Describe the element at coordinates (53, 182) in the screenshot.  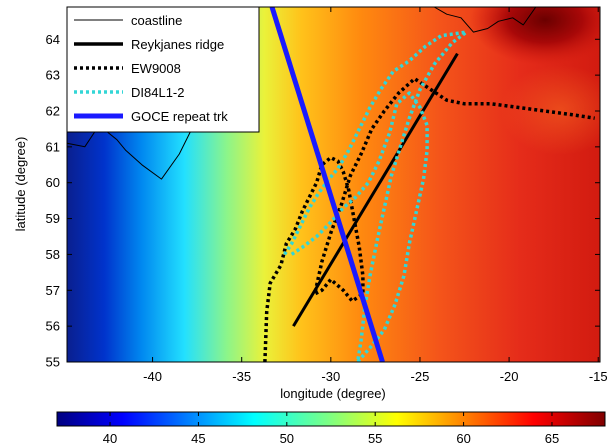
I see `y-tick-label: 60` at that location.